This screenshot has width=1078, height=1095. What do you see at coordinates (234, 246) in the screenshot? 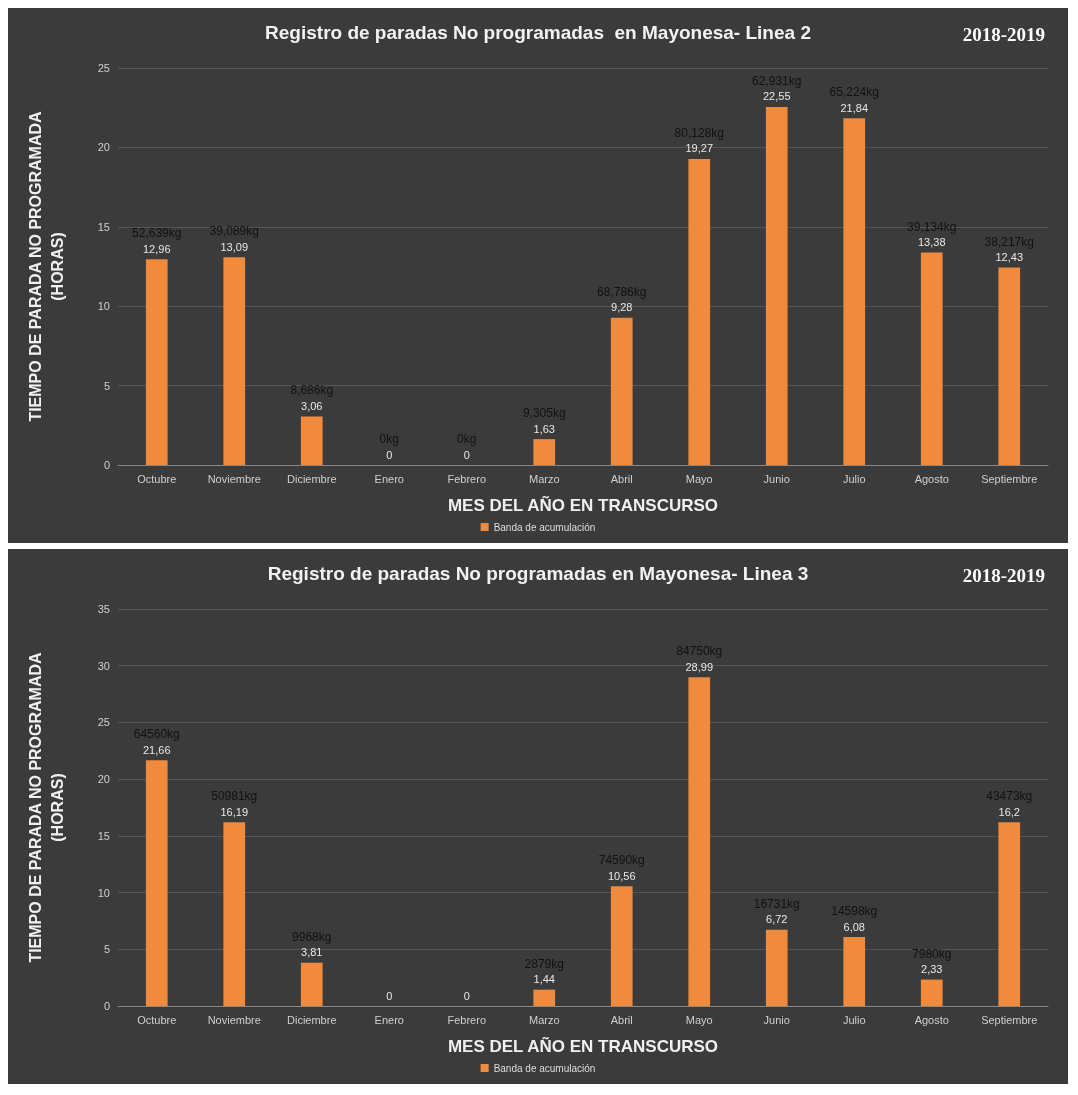
I see `data-label: 13,09` at bounding box center [234, 246].